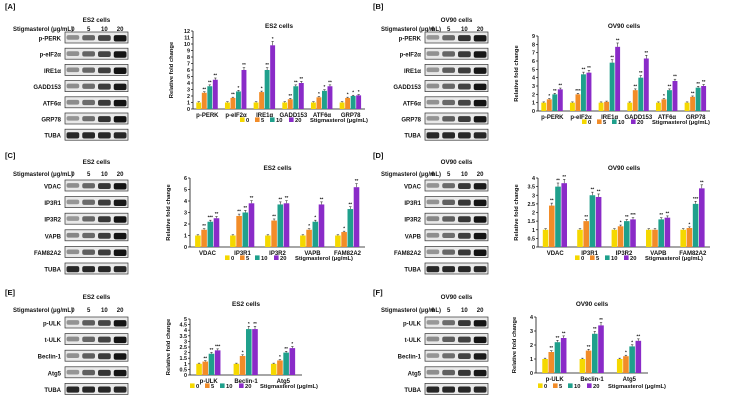 The image size is (747, 407). Describe the element at coordinates (188, 78) in the screenshot. I see `y-tick-label: 5` at that location.